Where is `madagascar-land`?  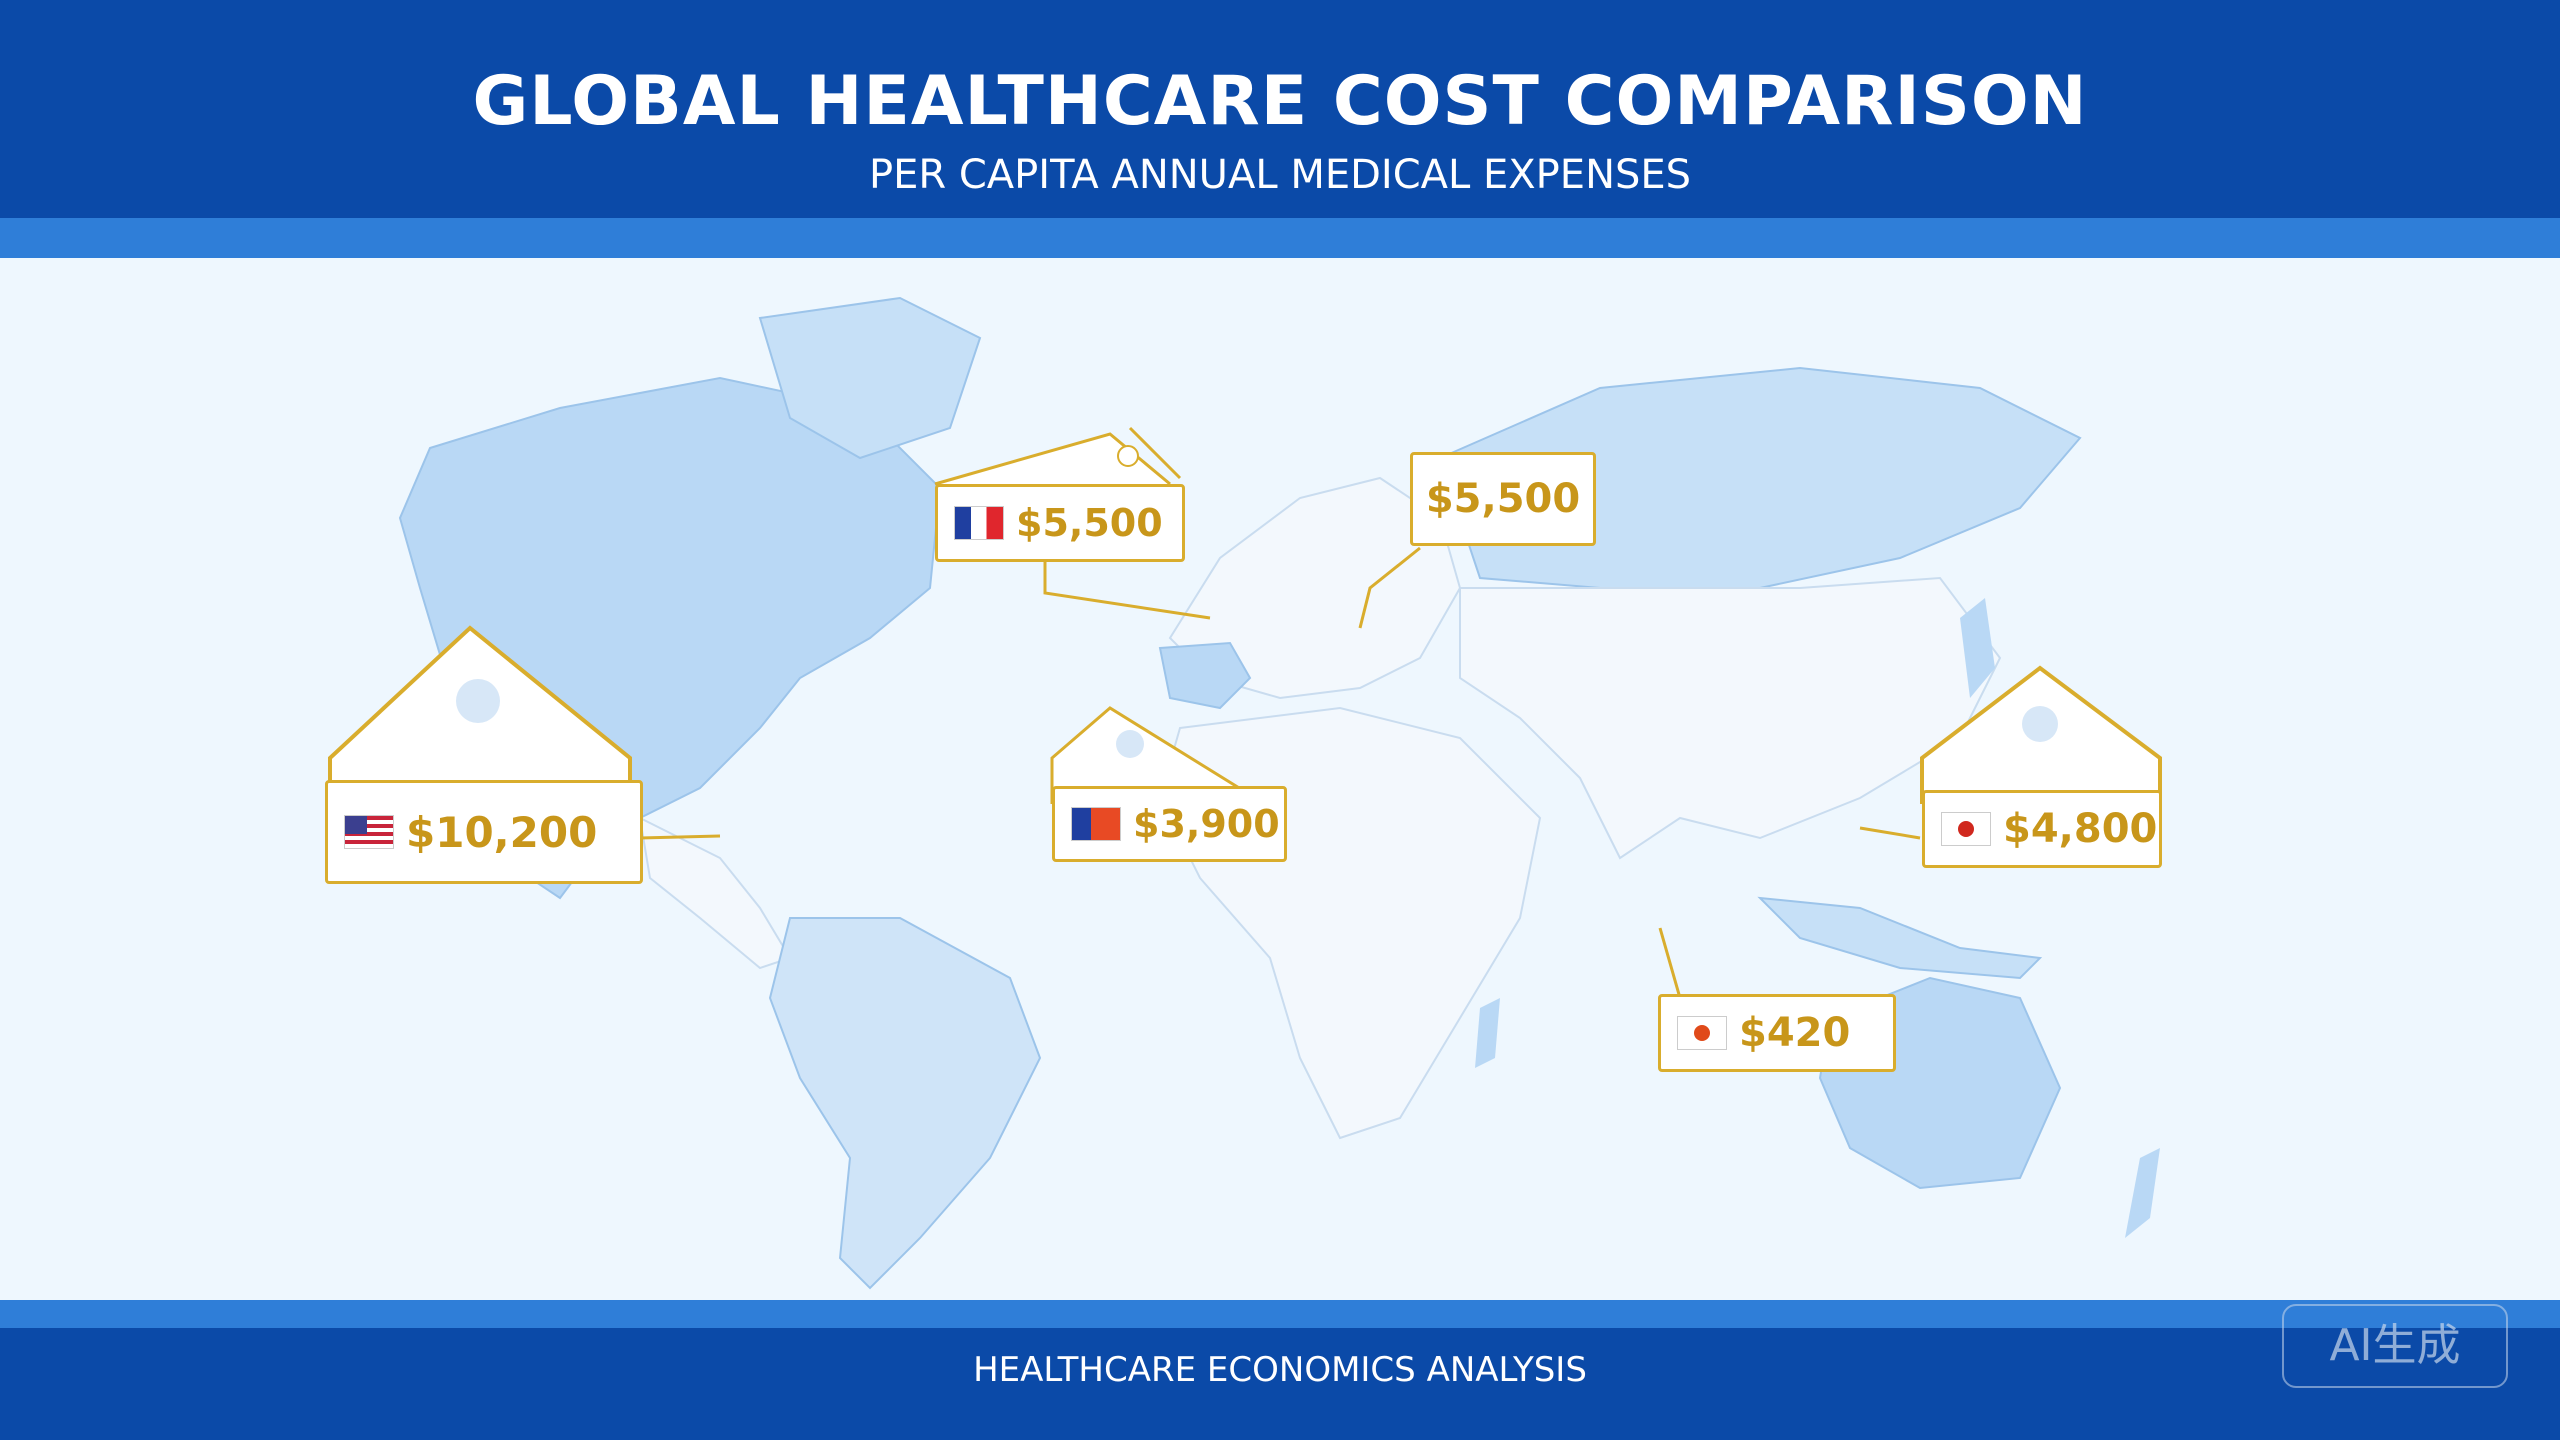 madagascar-land is located at coordinates (1487, 1033).